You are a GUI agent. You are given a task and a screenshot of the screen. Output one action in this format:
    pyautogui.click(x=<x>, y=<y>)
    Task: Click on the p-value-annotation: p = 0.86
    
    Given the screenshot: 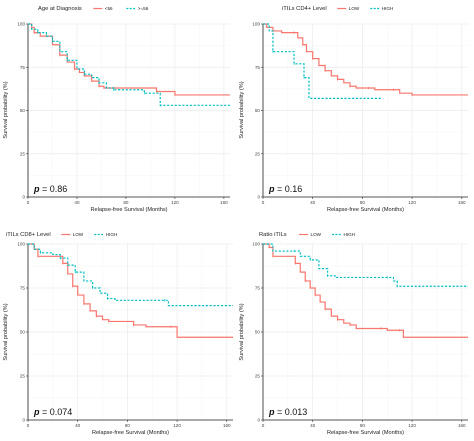 What is the action you would take?
    pyautogui.click(x=50, y=189)
    